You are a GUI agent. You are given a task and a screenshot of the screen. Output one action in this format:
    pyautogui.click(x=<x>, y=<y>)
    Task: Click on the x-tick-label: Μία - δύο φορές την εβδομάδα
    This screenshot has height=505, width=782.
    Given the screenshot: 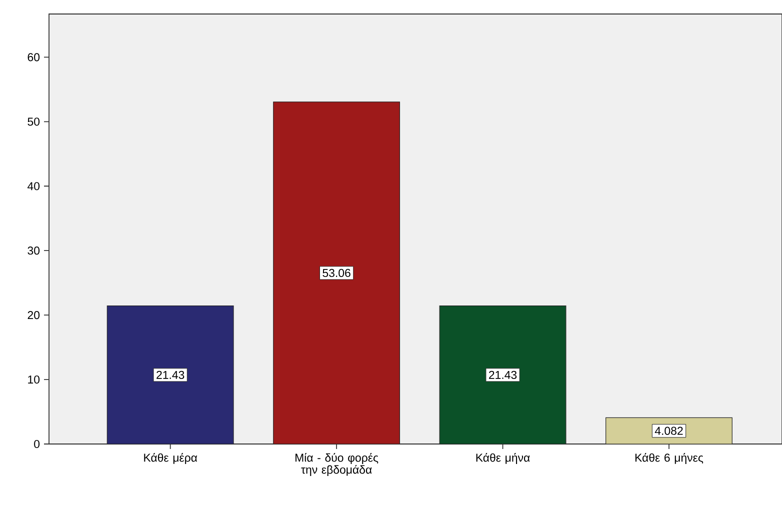 What is the action you would take?
    pyautogui.click(x=337, y=464)
    